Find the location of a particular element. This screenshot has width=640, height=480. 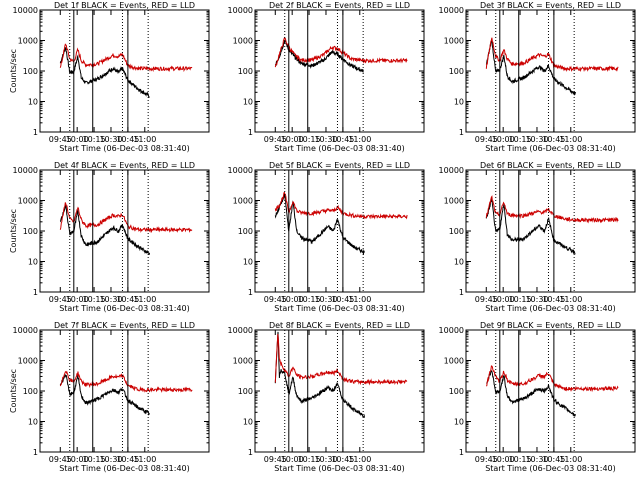

panel-title: Det 3f BLACK = Events, RED = LLD is located at coordinates (550, 5).